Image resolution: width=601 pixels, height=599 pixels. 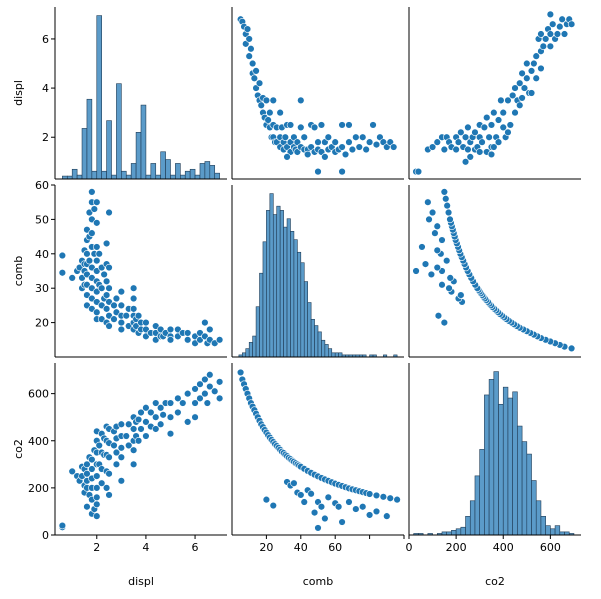 What do you see at coordinates (18, 271) in the screenshot?
I see `y-axis-label-comb: comb` at bounding box center [18, 271].